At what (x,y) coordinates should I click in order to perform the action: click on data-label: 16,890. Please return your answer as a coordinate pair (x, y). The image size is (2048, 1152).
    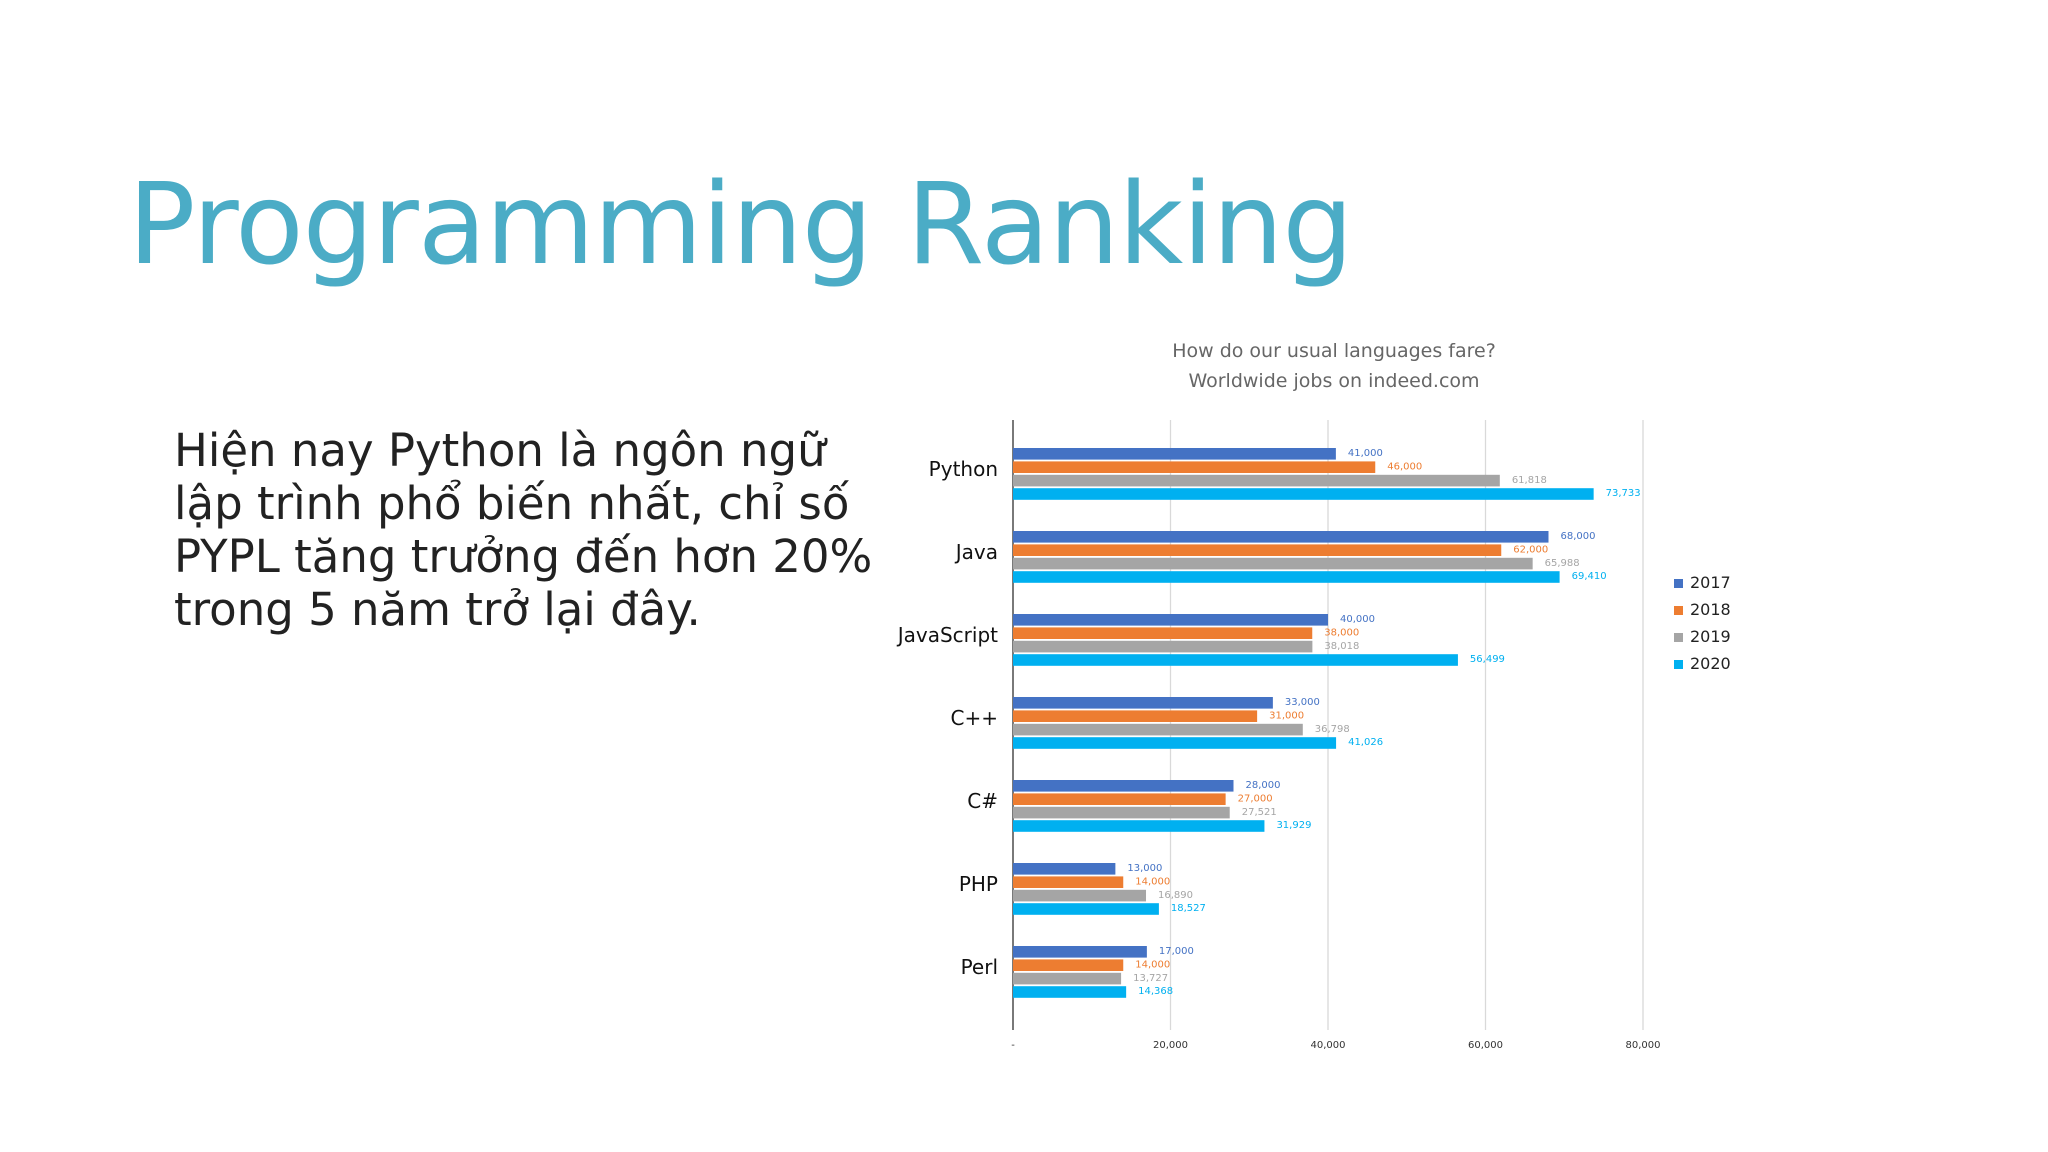
    Looking at the image, I should click on (1175, 895).